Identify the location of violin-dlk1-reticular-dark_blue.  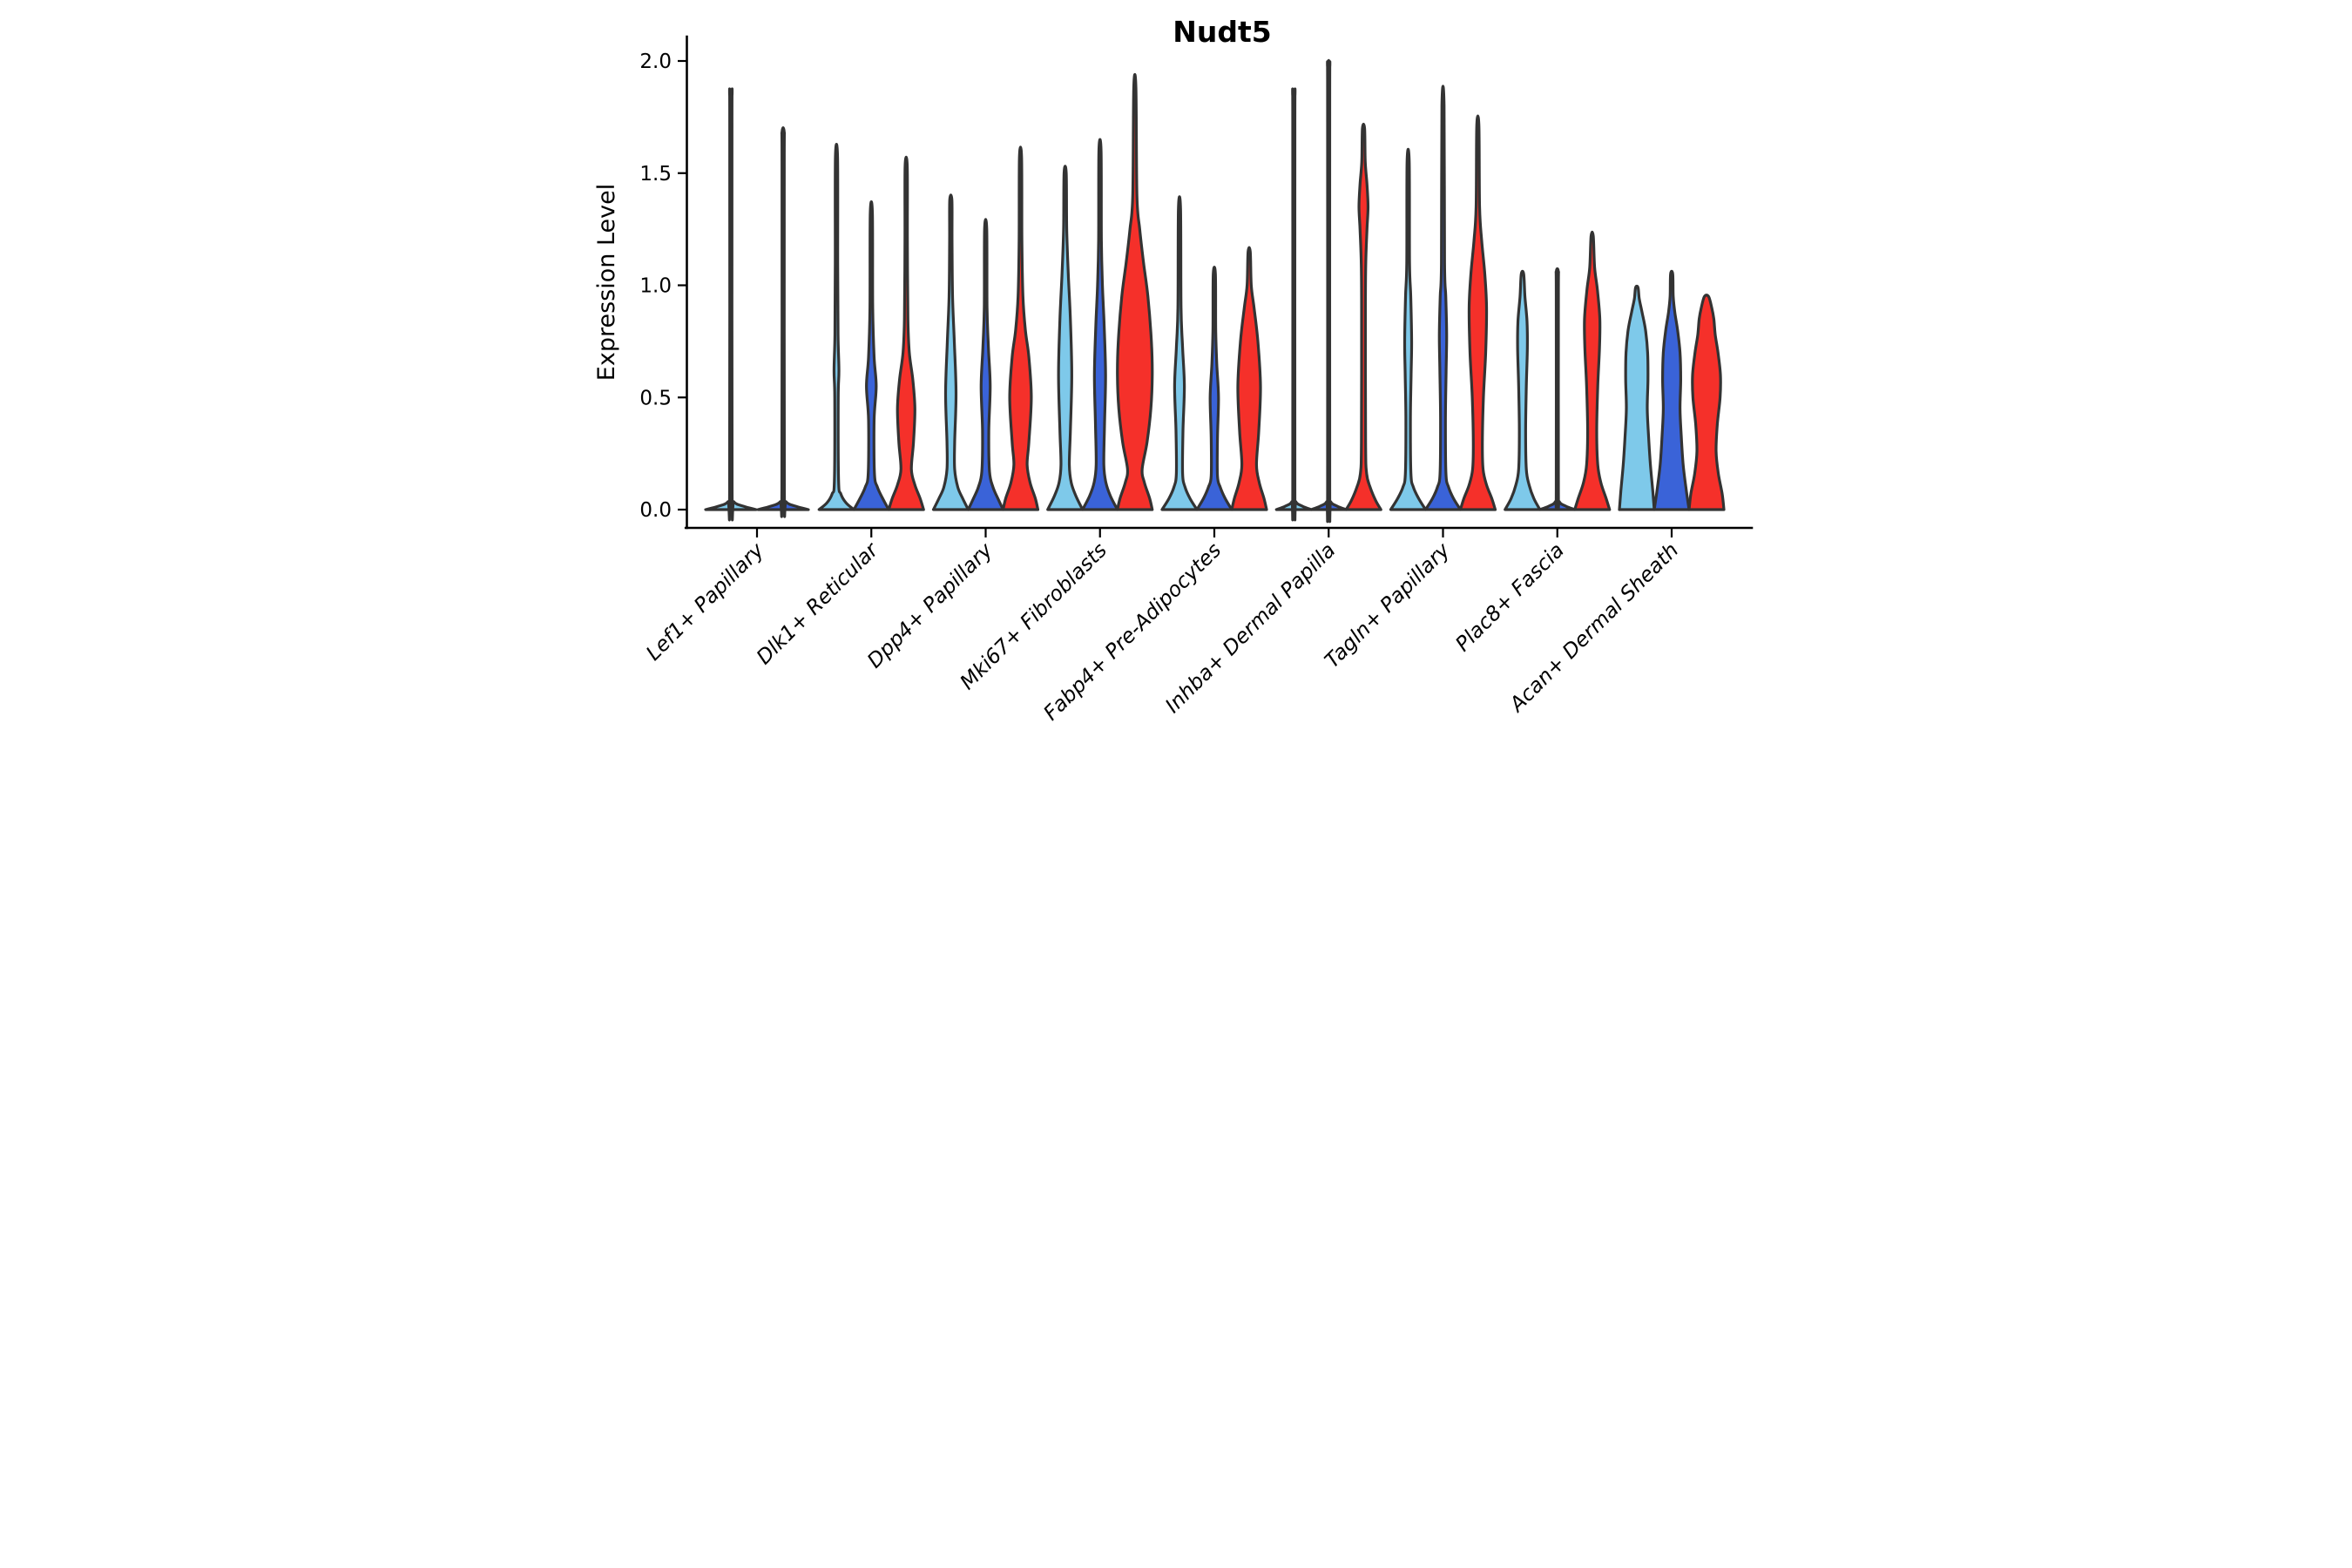
(871, 355).